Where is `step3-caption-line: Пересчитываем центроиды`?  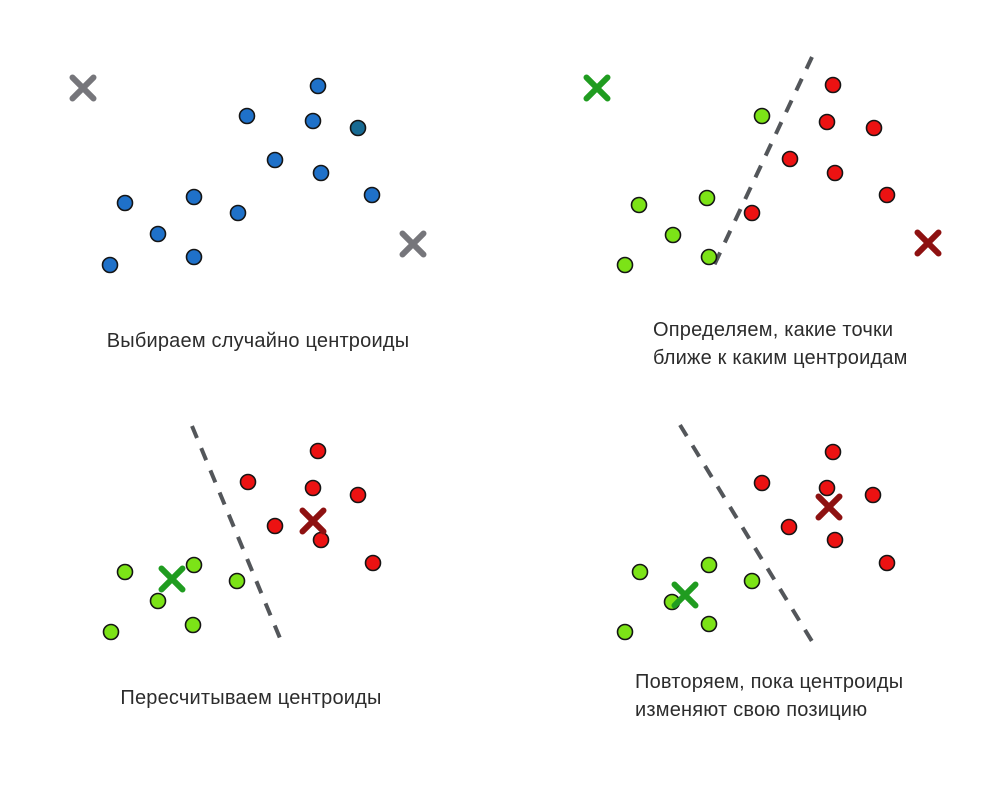 step3-caption-line: Пересчитываем центроиды is located at coordinates (251, 698).